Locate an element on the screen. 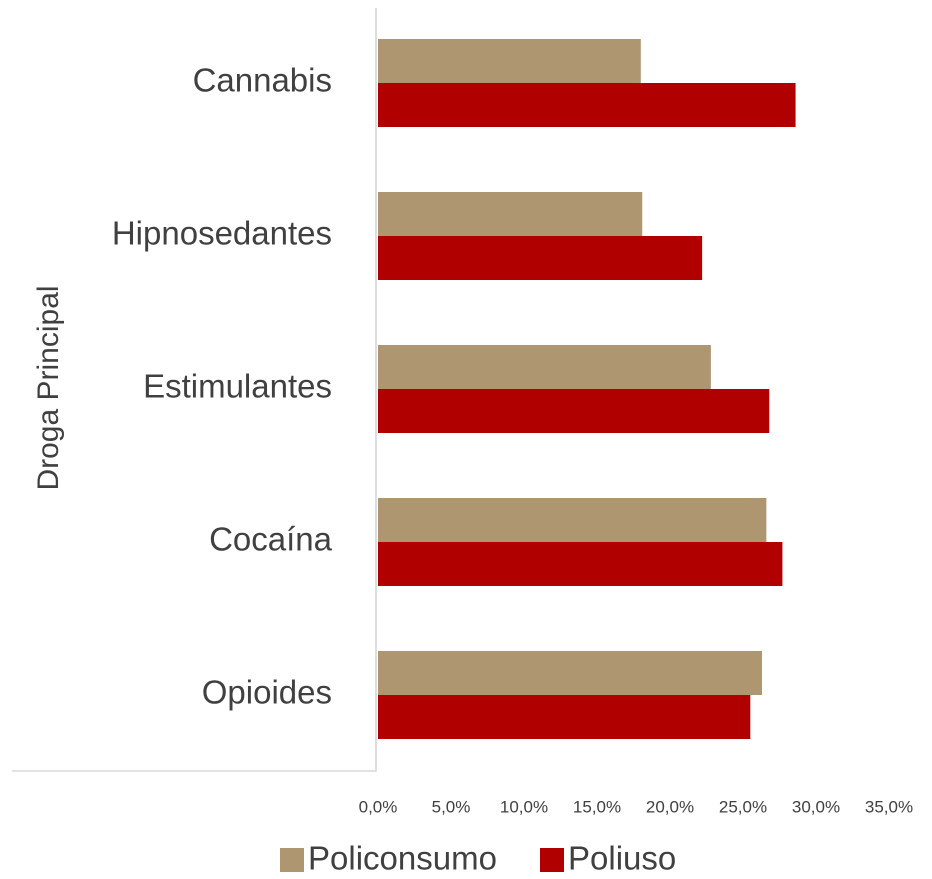 The image size is (932, 879). legend-label-policonsumo: Policonsumo is located at coordinates (402, 858).